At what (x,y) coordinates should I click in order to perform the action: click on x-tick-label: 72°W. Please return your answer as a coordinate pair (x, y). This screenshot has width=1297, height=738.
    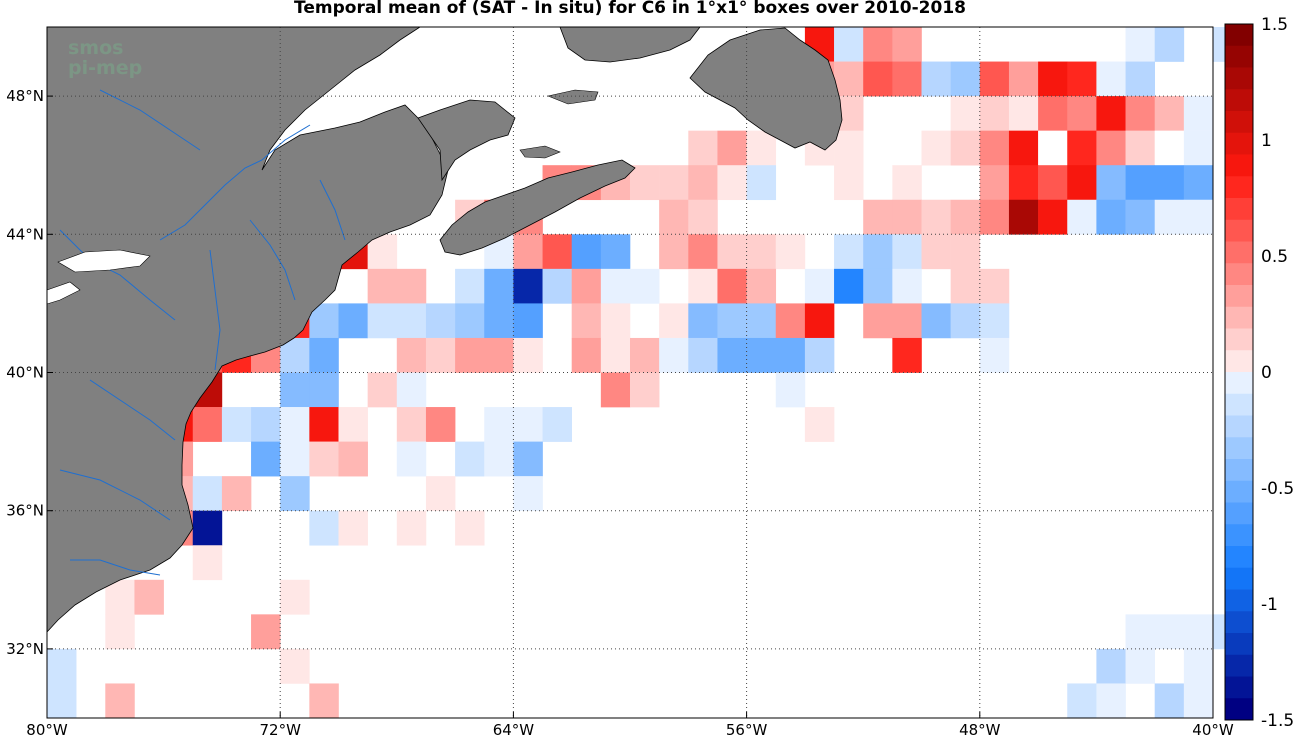
    Looking at the image, I should click on (280, 729).